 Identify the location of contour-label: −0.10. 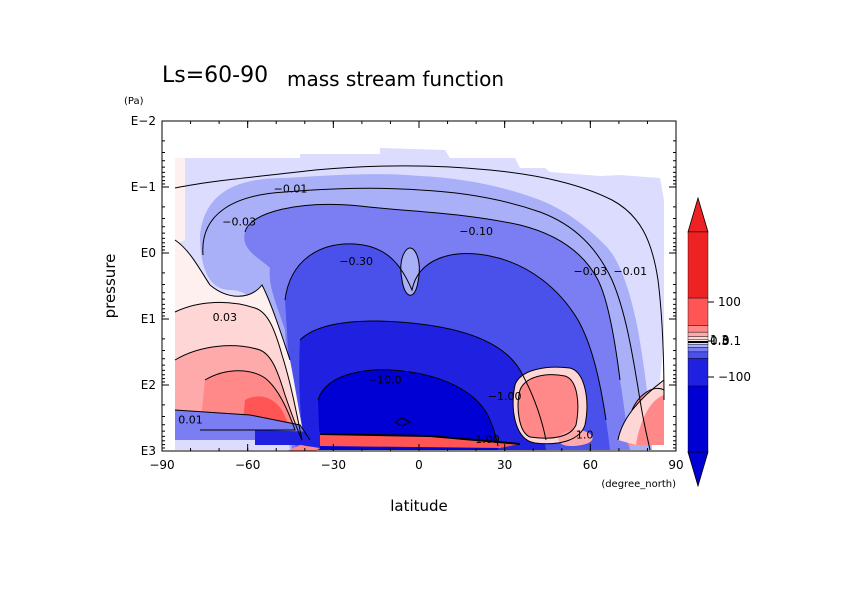
(476, 231).